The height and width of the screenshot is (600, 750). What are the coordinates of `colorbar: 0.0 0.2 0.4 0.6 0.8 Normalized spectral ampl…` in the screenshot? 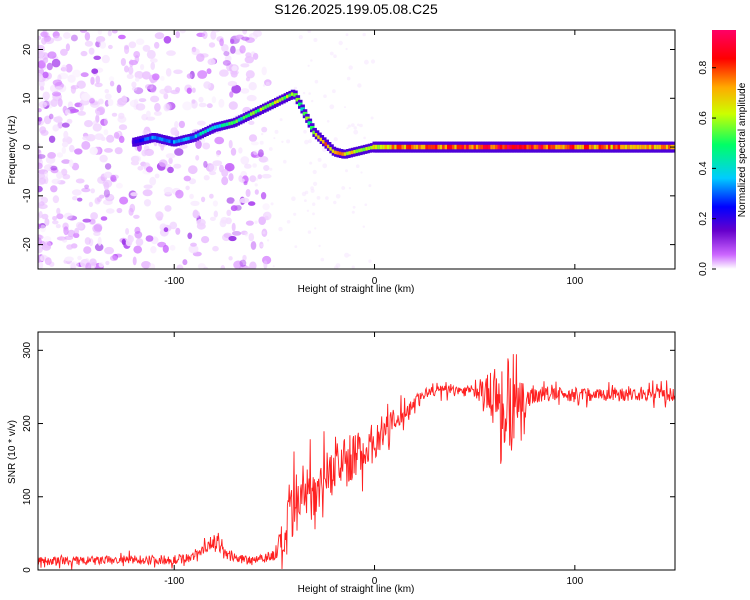 It's located at (723, 153).